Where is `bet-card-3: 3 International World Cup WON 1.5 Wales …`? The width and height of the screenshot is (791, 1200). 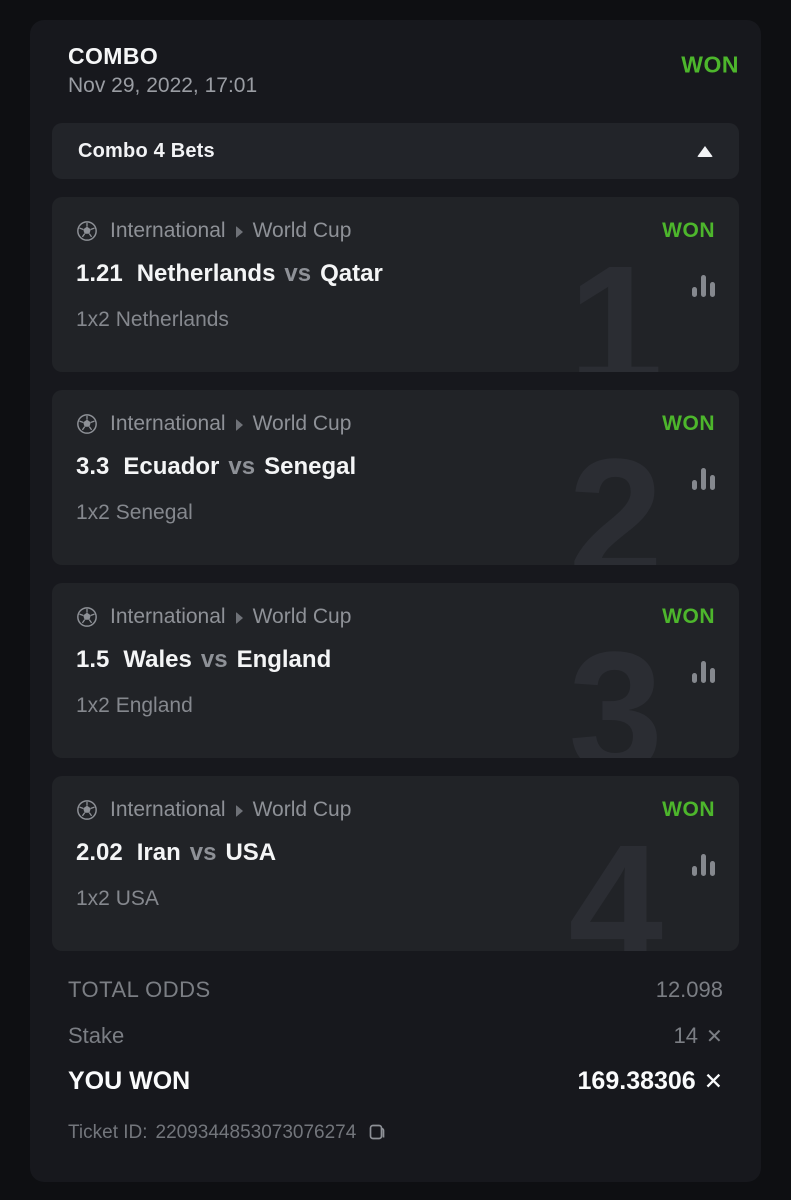
bet-card-3: 3 International World Cup WON 1.5 Wales … is located at coordinates (395, 670).